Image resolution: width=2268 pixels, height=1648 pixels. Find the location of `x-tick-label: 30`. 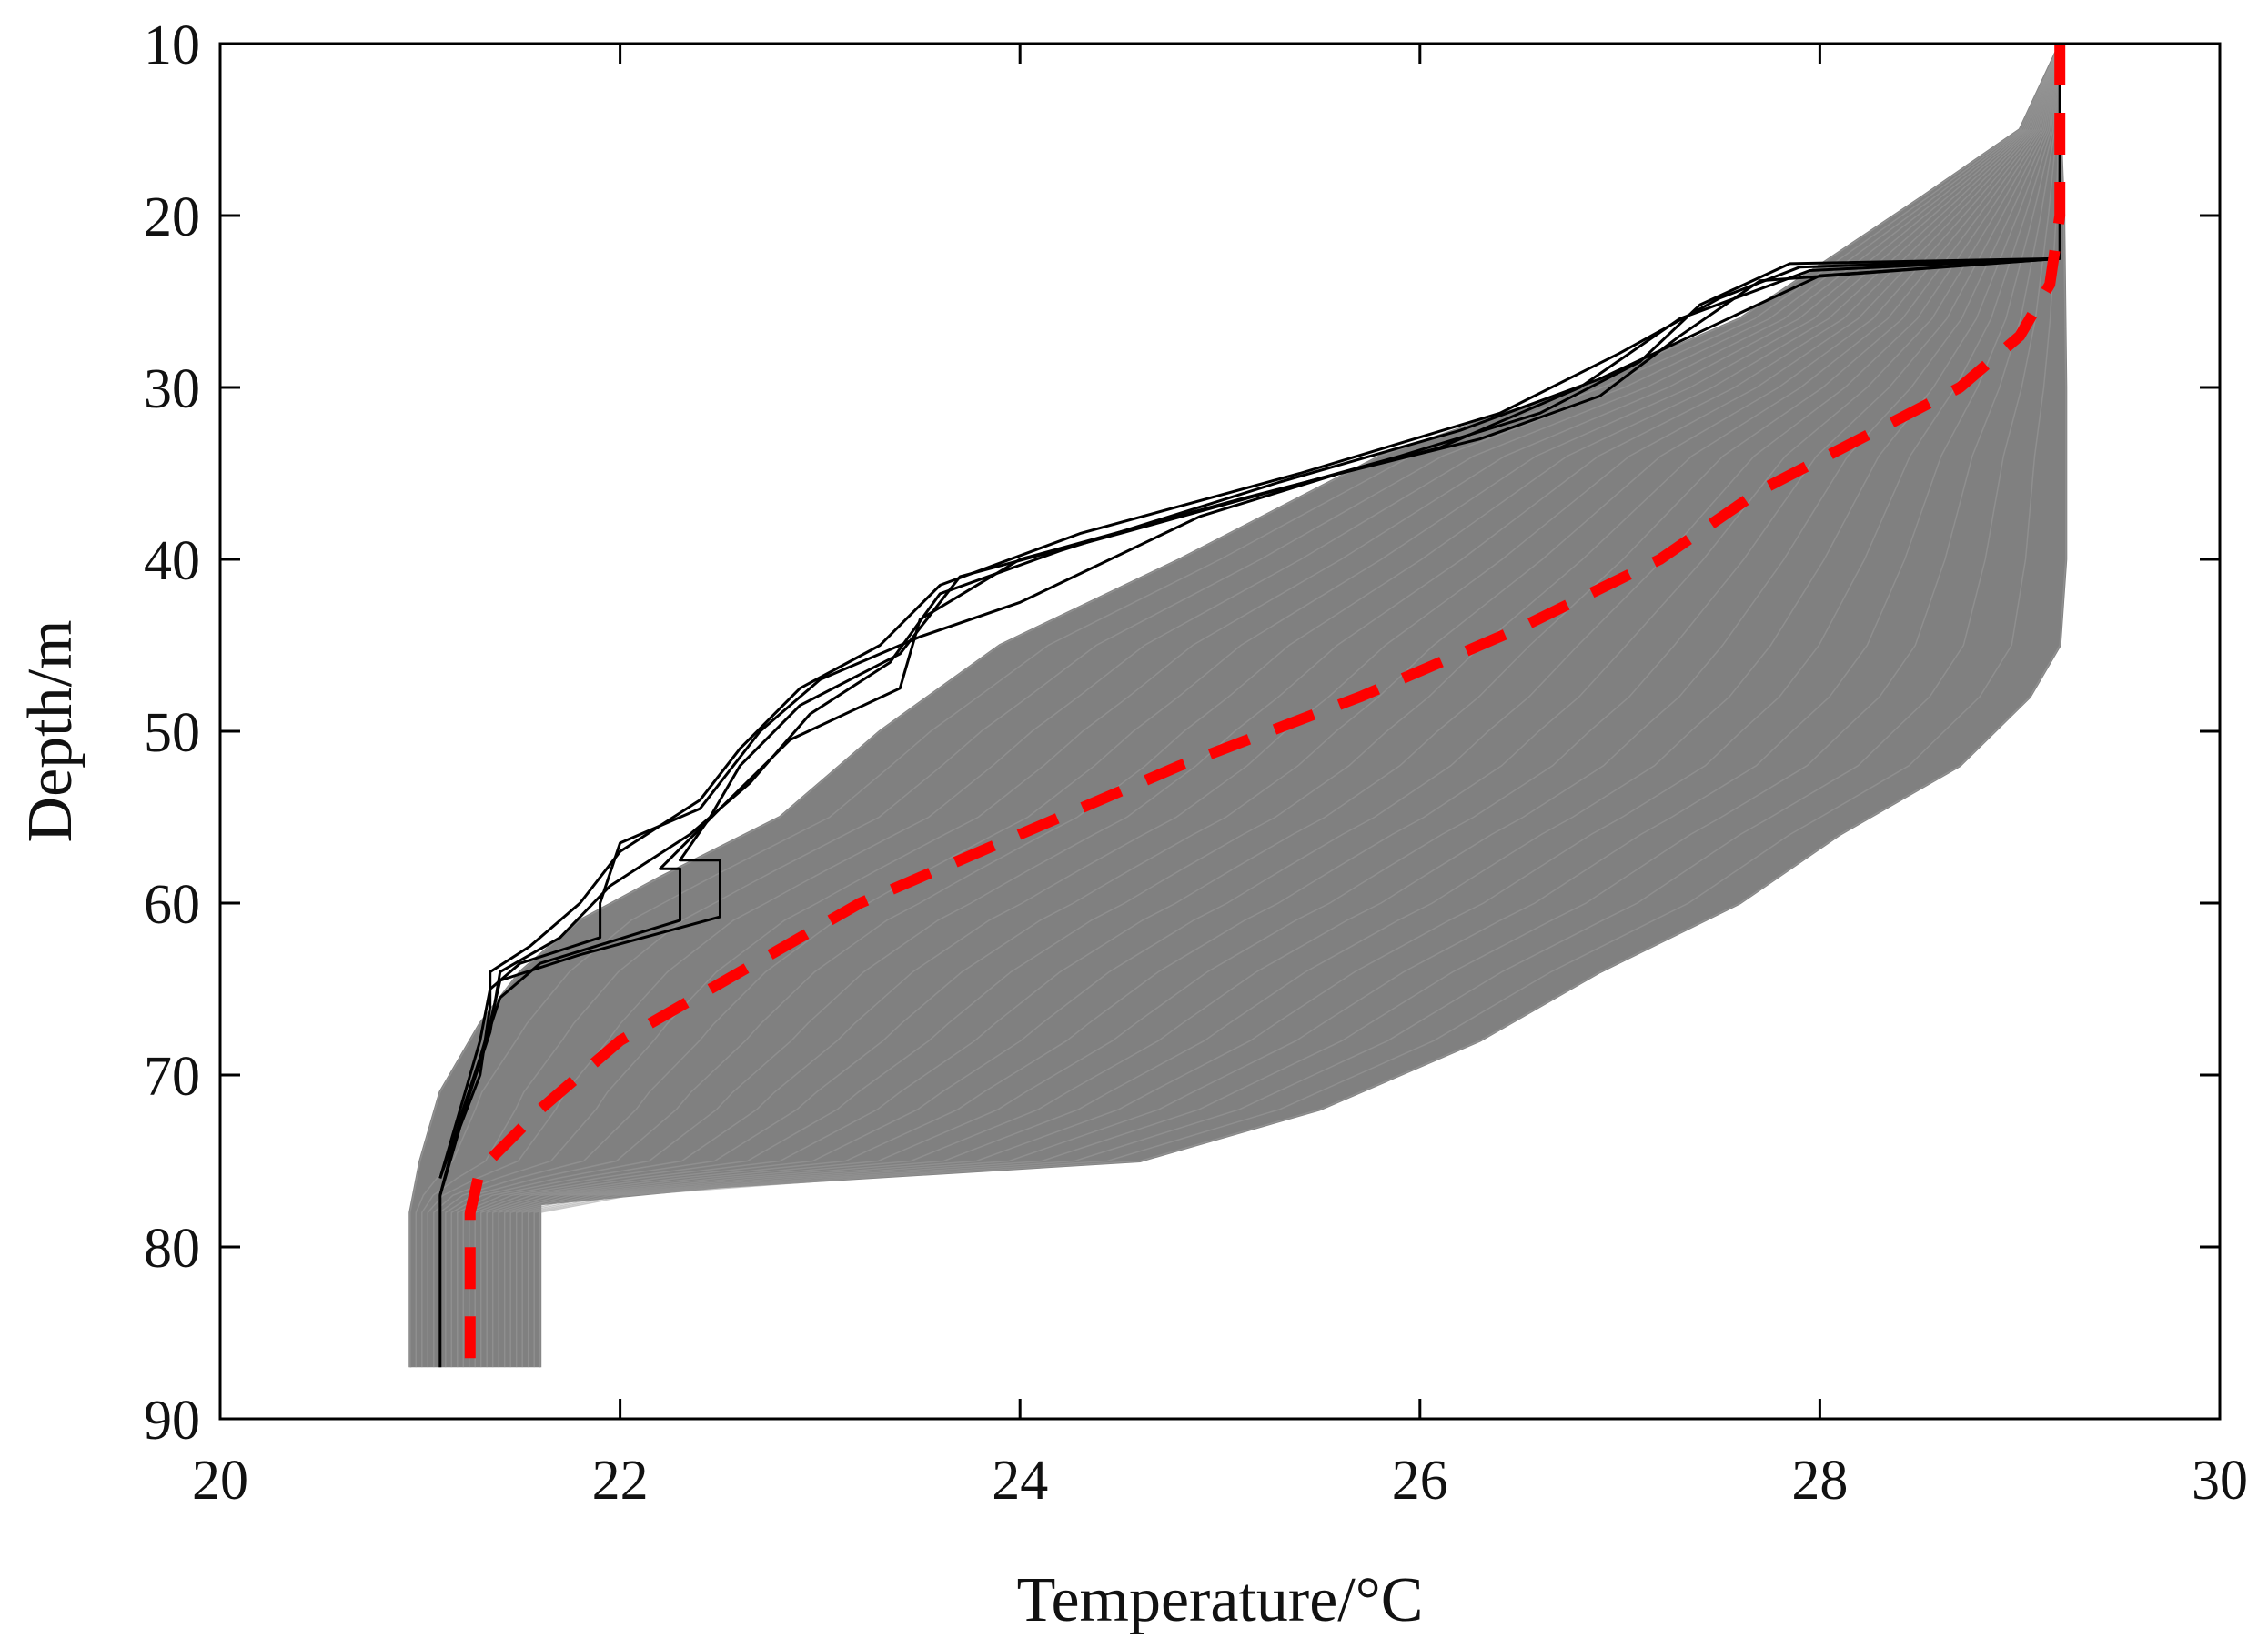

x-tick-label: 30 is located at coordinates (2220, 1481).